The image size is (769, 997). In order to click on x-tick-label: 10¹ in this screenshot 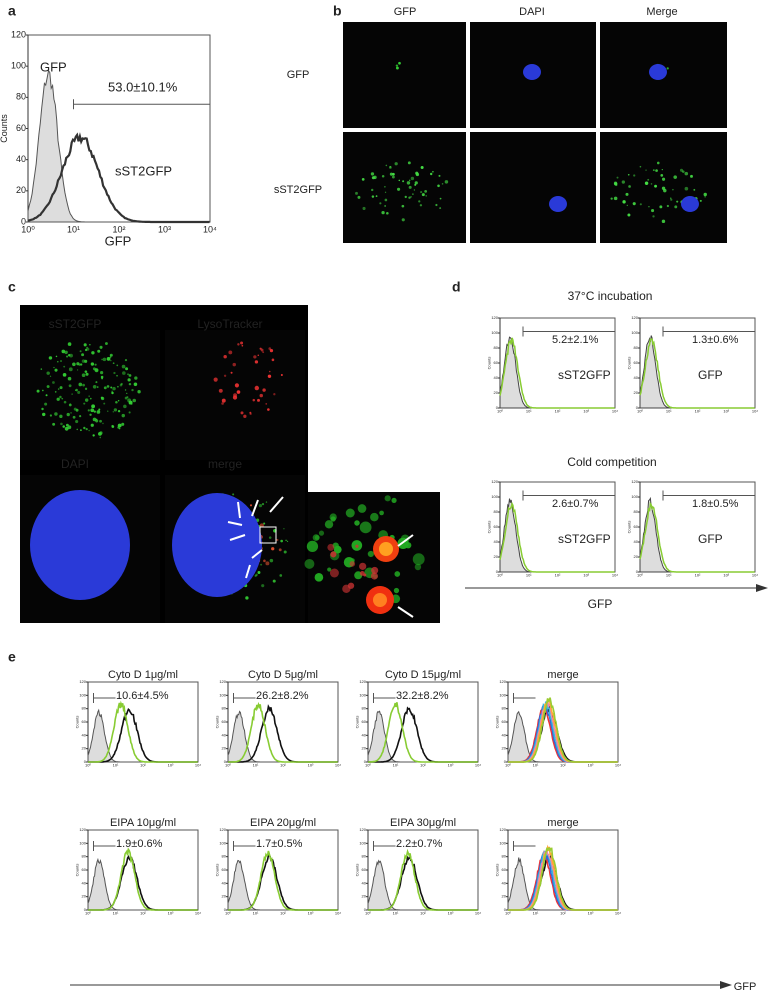, I will do `click(116, 765)`.